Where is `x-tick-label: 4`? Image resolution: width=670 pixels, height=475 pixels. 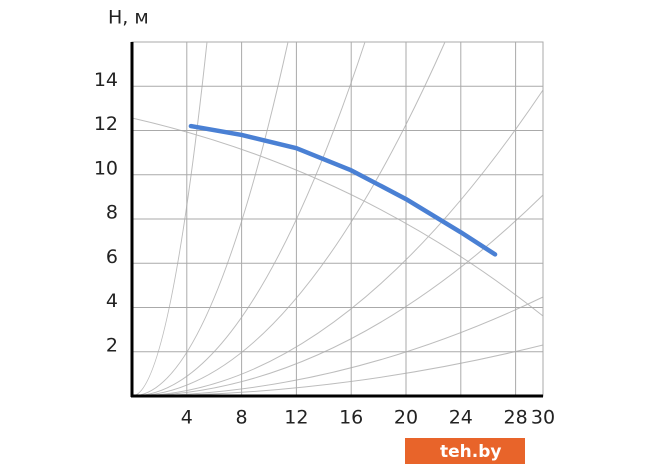 x-tick-label: 4 is located at coordinates (187, 418).